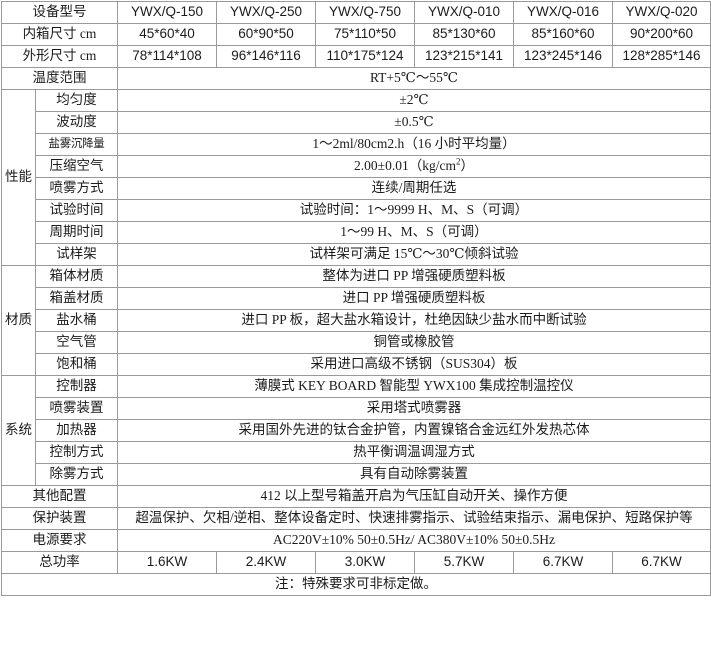  Describe the element at coordinates (414, 122) in the screenshot. I see `value-fluctuation: ±0.5℃` at that location.